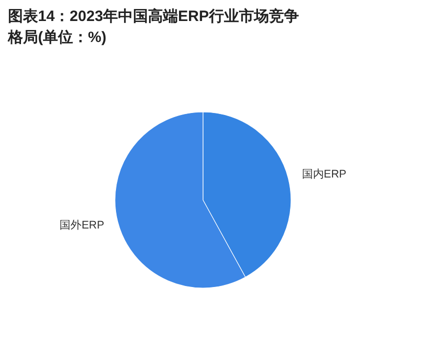  Describe the element at coordinates (154, 27) in the screenshot. I see `chart-title: 图表14：2023年中国高端ERP行业市场竞争格局(单位：%)` at that location.